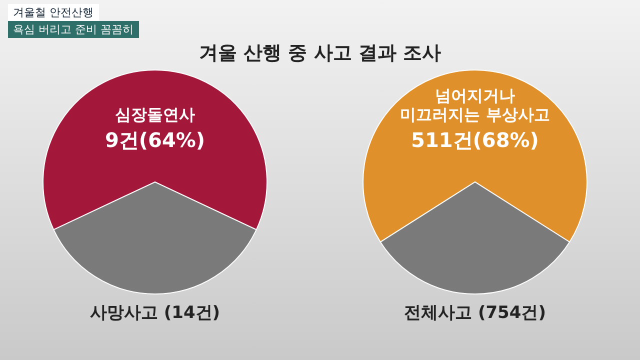 Image resolution: width=640 pixels, height=360 pixels. What do you see at coordinates (53, 12) in the screenshot?
I see `text: 겨울철 안전산행` at bounding box center [53, 12].